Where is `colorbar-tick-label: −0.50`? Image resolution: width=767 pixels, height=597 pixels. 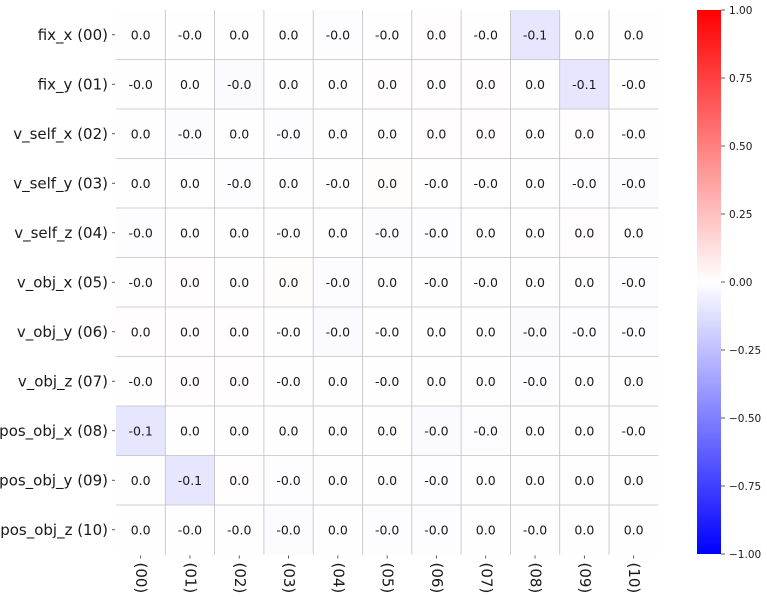 colorbar-tick-label: −0.50 is located at coordinates (745, 419).